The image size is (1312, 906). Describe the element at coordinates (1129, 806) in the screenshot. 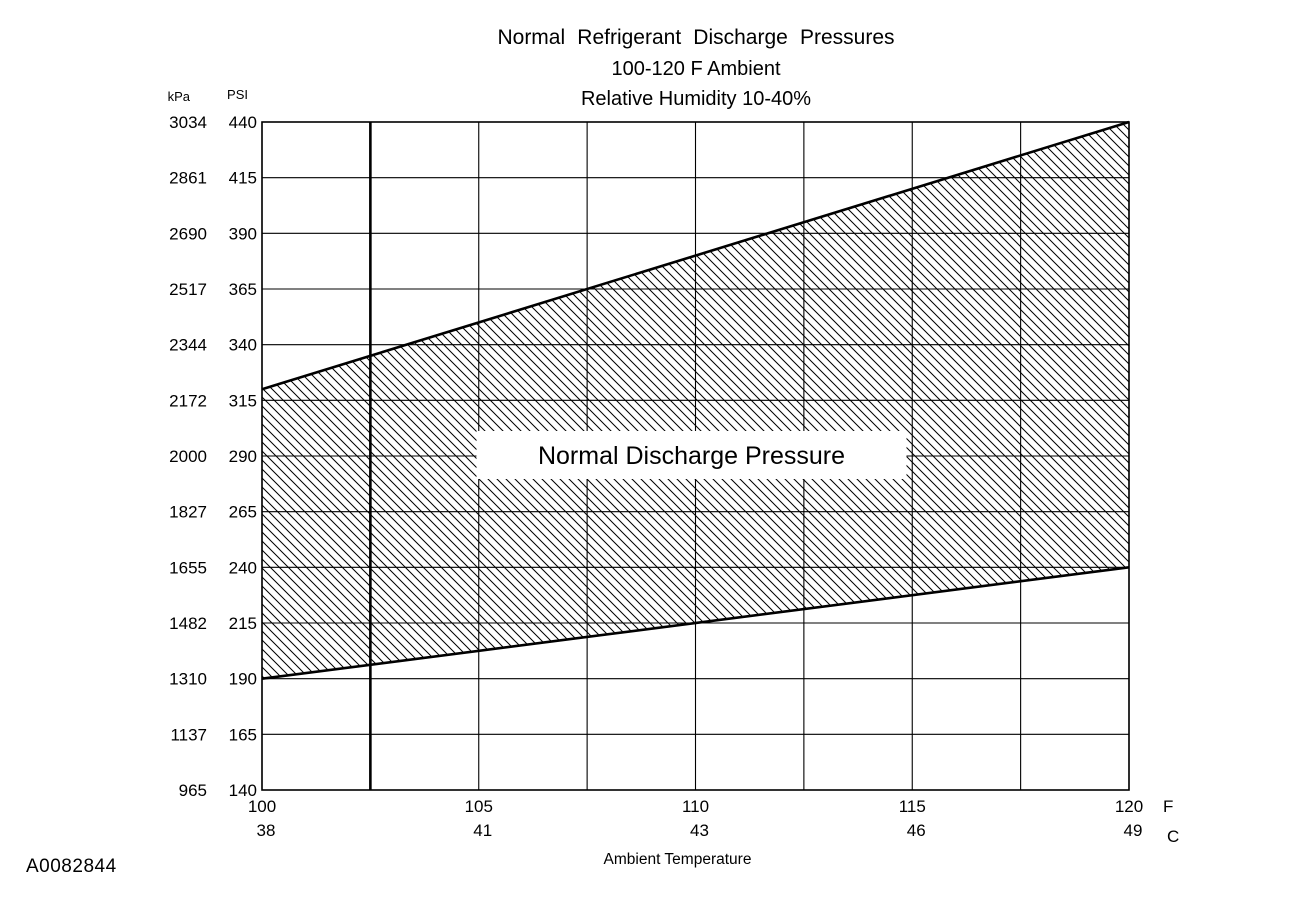

I see `x-tick-label-f: 120` at that location.